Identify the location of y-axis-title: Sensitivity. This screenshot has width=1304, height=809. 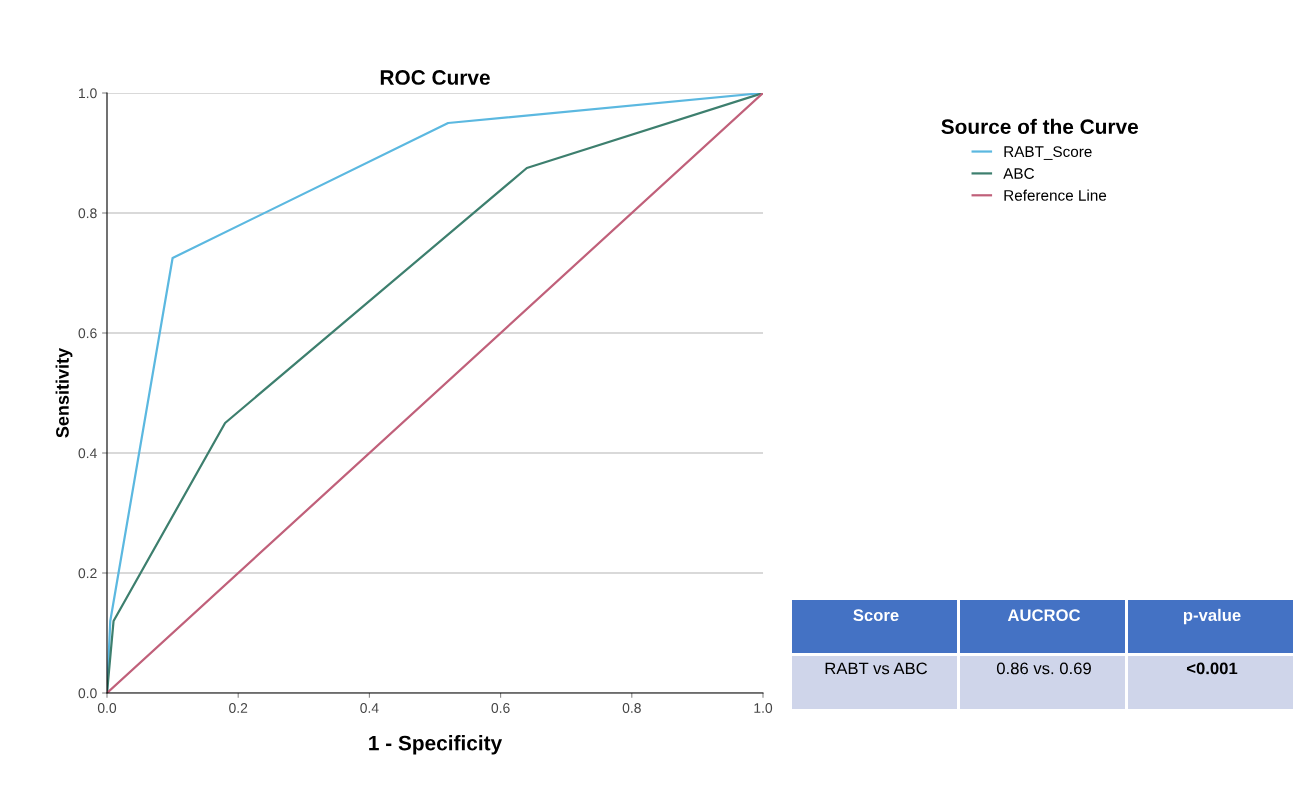
(64, 392).